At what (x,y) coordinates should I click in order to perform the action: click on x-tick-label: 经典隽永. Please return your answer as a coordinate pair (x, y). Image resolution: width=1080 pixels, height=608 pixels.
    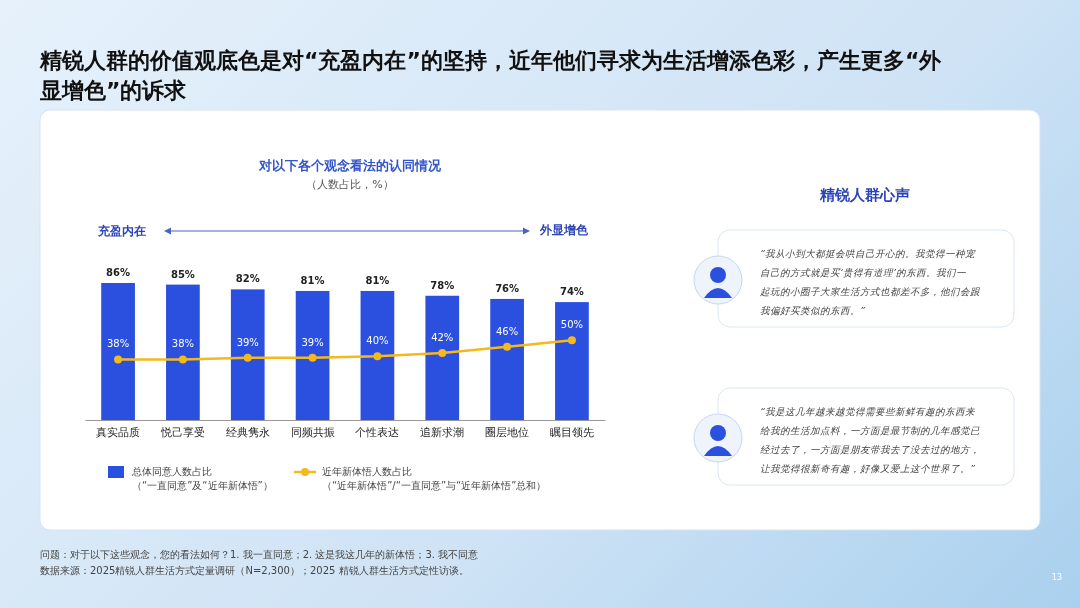
    Looking at the image, I should click on (247, 433).